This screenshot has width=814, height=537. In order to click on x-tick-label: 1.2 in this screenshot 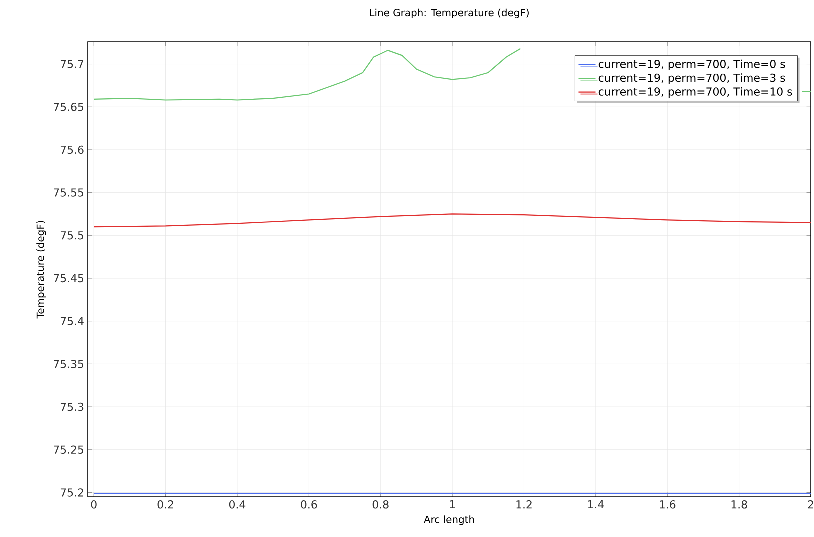, I will do `click(524, 504)`.